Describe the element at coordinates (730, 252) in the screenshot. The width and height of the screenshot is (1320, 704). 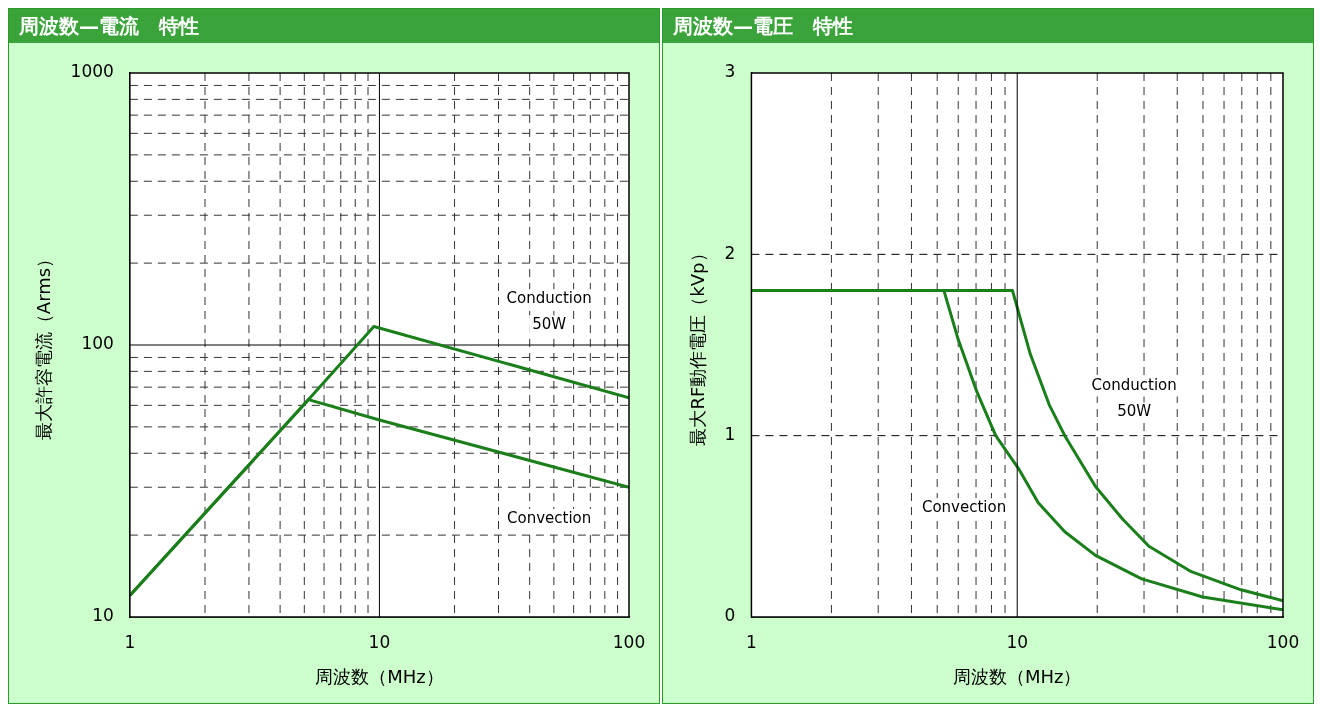
I see `y-tick-label: 2` at that location.